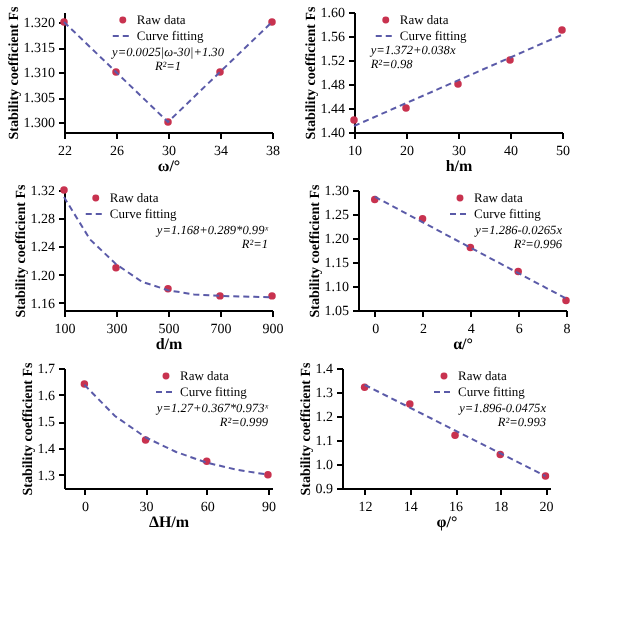 This screenshot has height=640, width=640. Describe the element at coordinates (169, 522) in the screenshot. I see `x-axis-title: ΔH/m` at that location.